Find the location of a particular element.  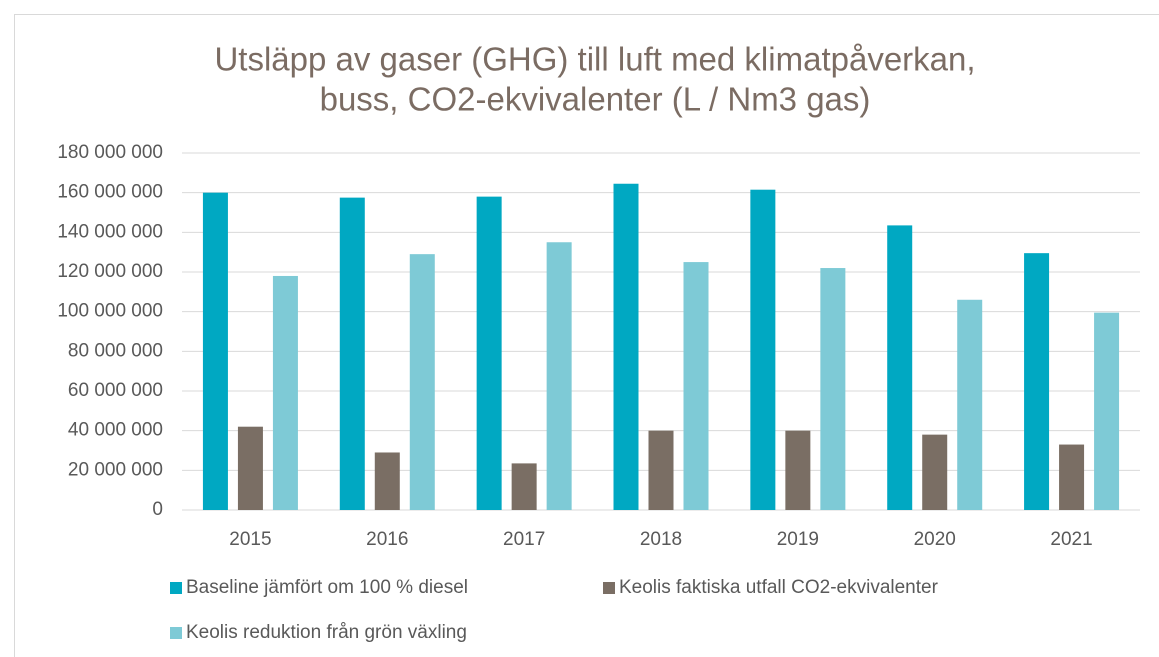

y-tick-label: 140 000 000 is located at coordinates (110, 231).